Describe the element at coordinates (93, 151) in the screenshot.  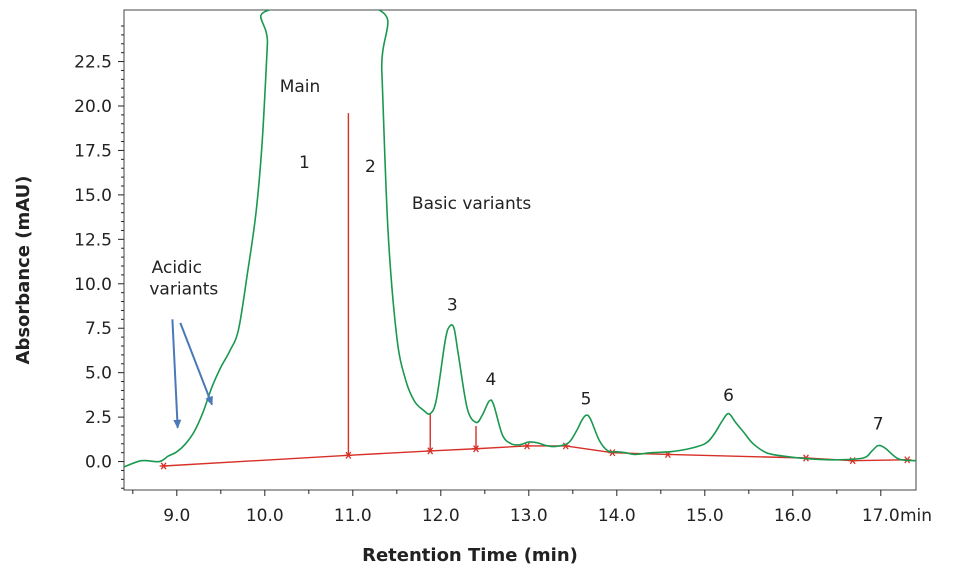
I see `y-tick-label: 17.5` at that location.